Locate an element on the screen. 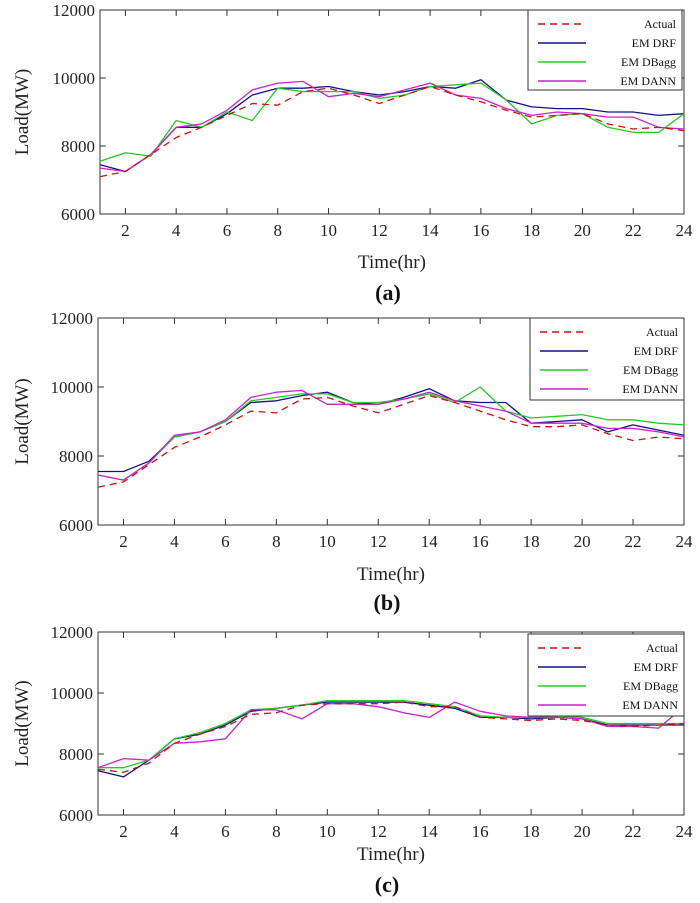 The width and height of the screenshot is (700, 903). series-line-emdbagg is located at coordinates (391, 734).